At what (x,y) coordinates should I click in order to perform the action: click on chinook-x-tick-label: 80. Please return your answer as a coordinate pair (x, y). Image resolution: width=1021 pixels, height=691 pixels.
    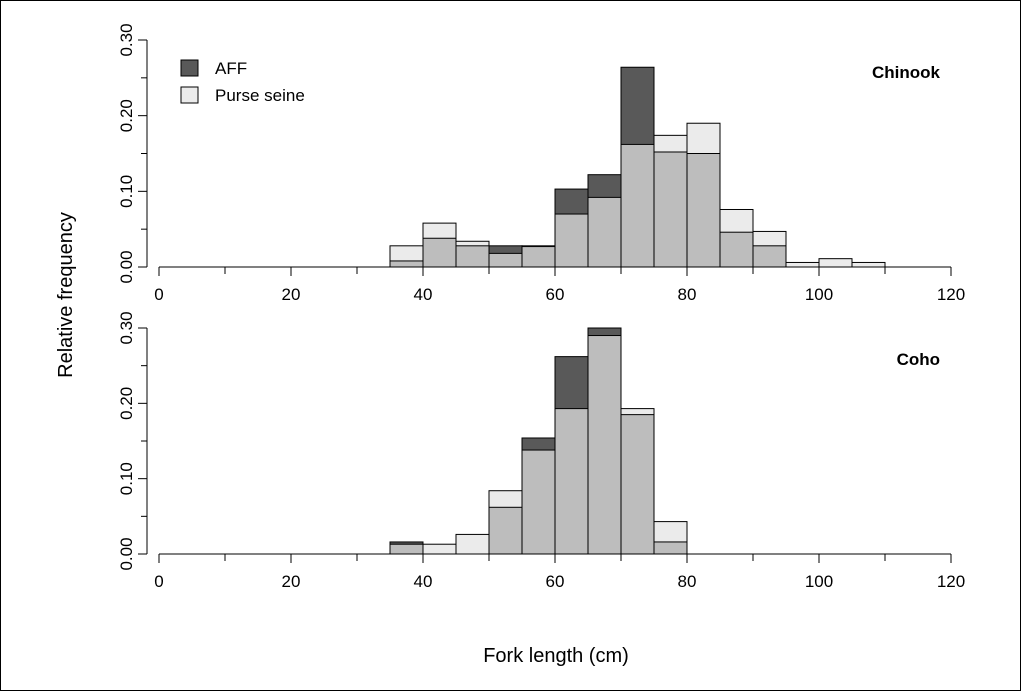
    Looking at the image, I should click on (687, 294).